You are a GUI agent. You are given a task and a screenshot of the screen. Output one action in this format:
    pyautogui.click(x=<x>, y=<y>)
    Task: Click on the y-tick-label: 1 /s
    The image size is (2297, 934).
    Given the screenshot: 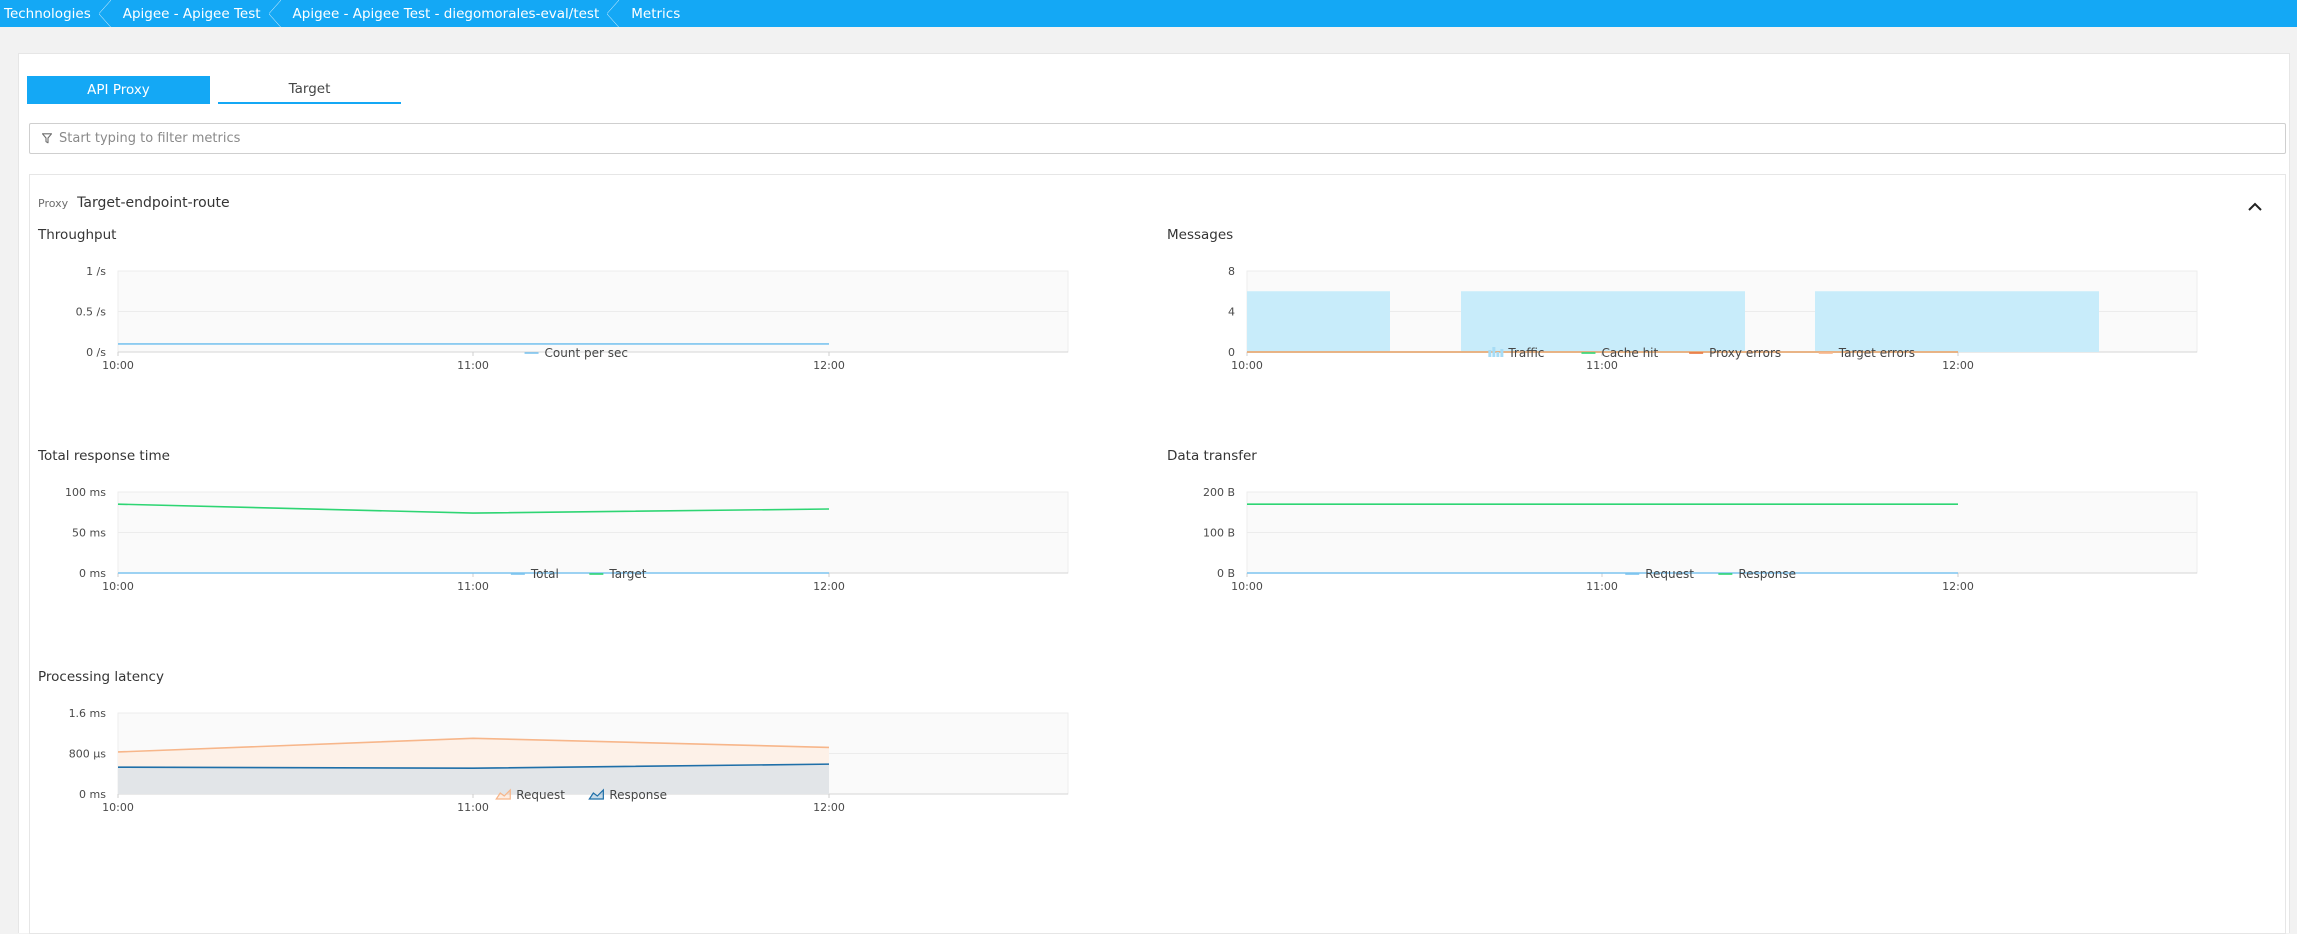 What is the action you would take?
    pyautogui.click(x=96, y=271)
    